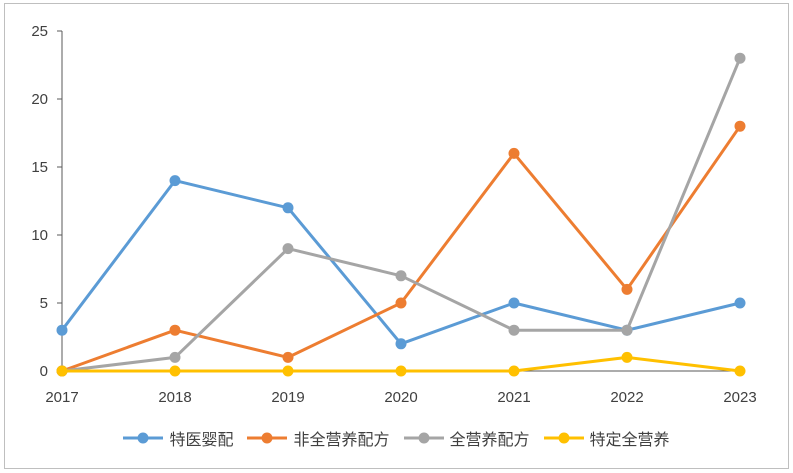 Image resolution: width=793 pixels, height=473 pixels. Describe the element at coordinates (61, 397) in the screenshot. I see `x-tick-label: 2017` at that location.